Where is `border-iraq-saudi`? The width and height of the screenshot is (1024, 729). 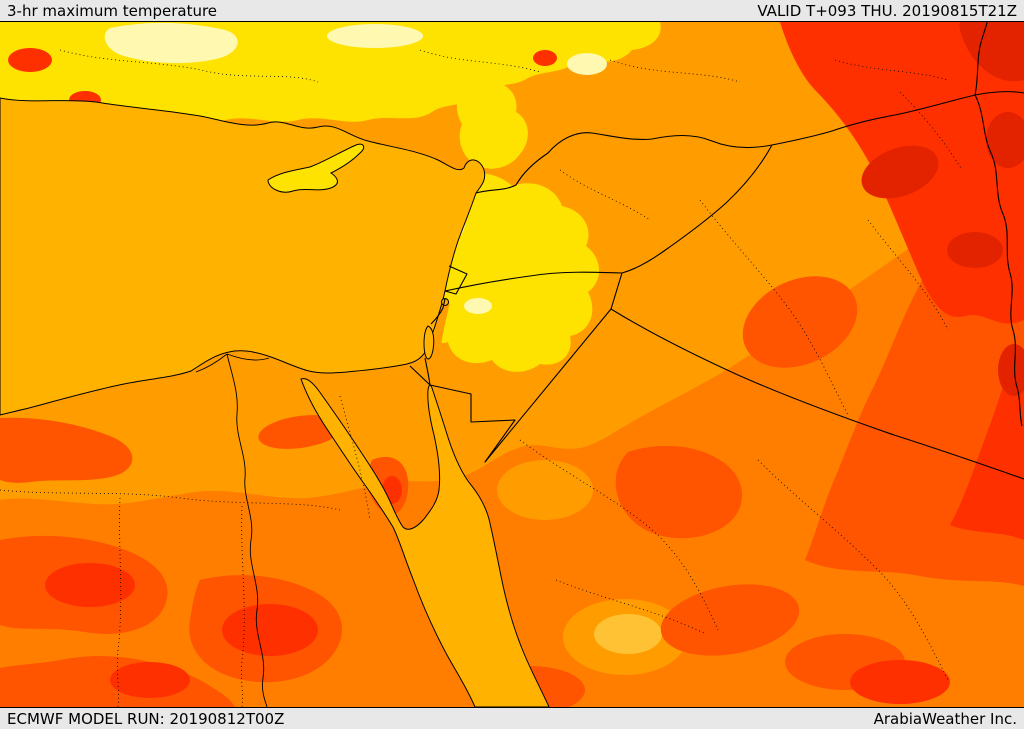
border-iraq-saudi is located at coordinates (817, 394).